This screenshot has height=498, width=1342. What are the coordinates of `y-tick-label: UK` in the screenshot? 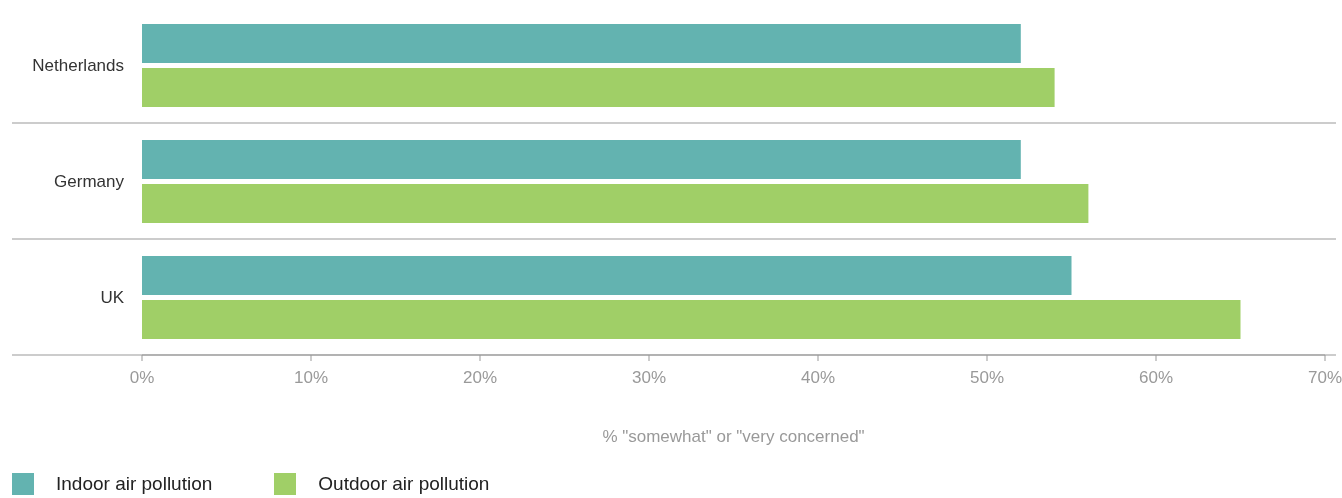 It's located at (112, 298).